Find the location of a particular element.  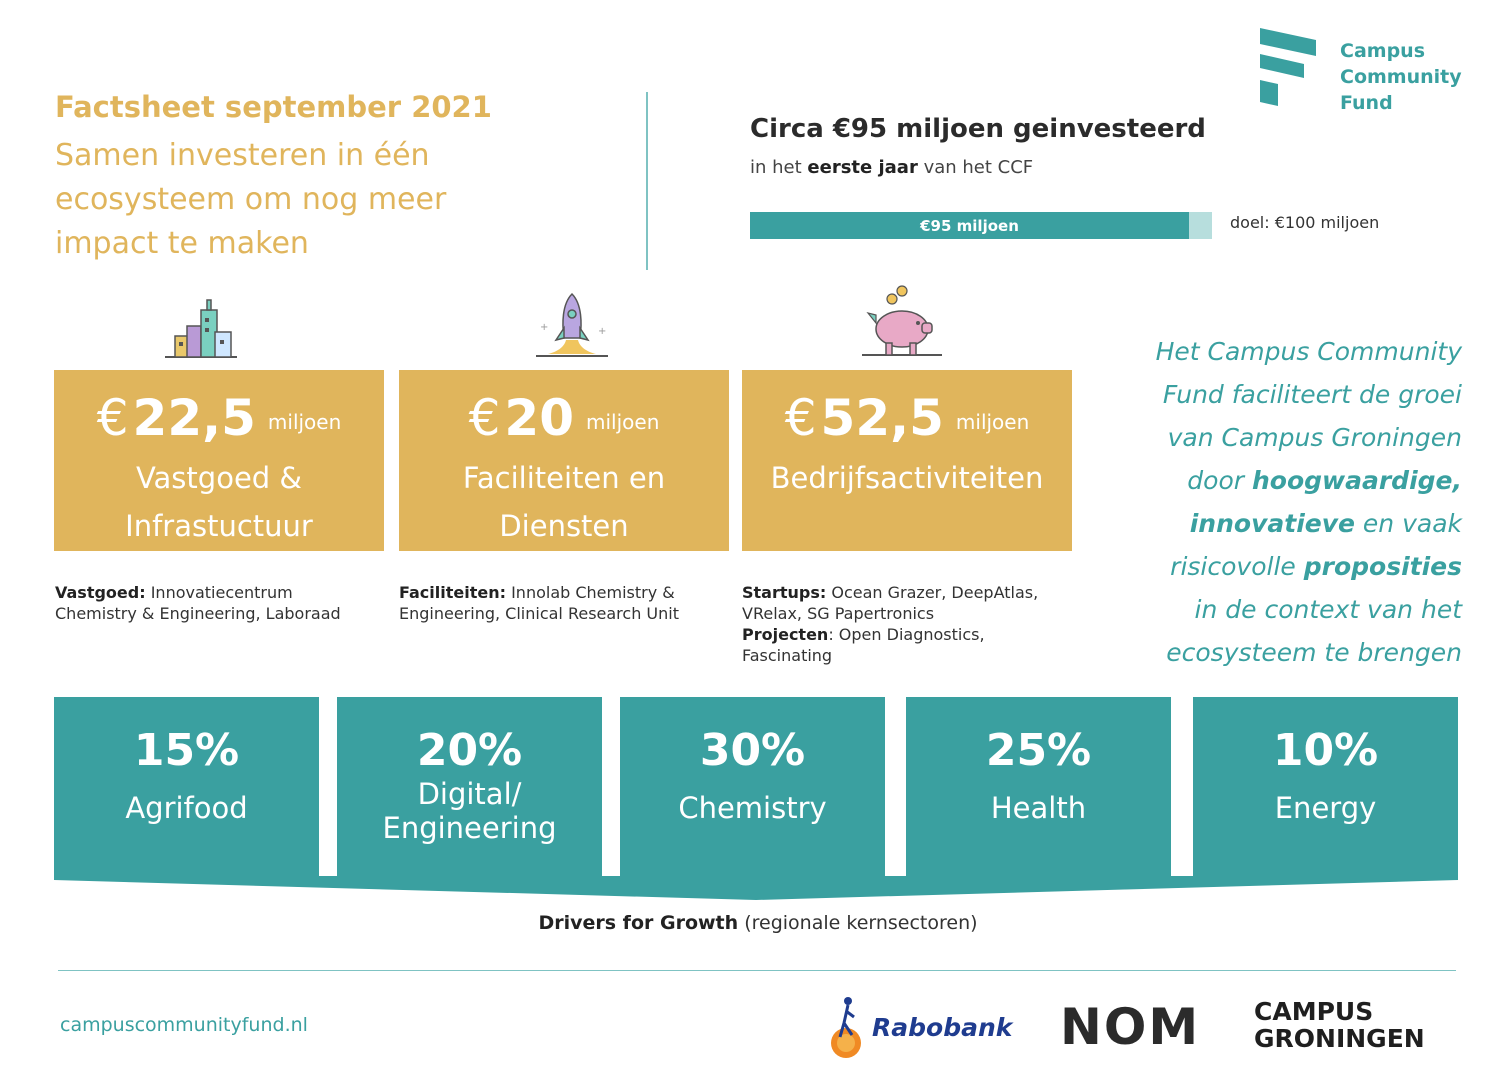

sector-name-line: Digital/ is located at coordinates (469, 794).